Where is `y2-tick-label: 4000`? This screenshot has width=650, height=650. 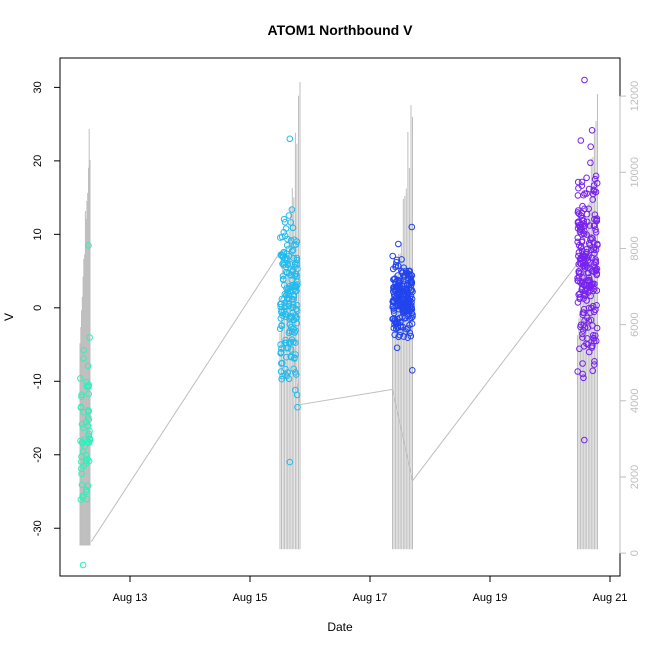 y2-tick-label: 4000 is located at coordinates (635, 401).